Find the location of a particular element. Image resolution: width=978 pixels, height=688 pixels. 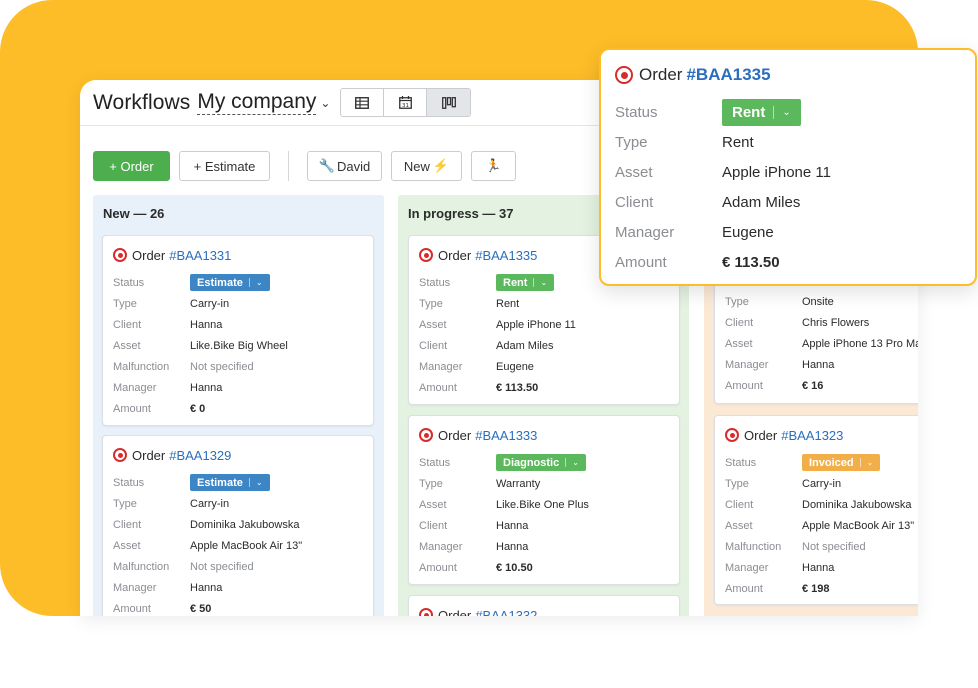

row-value: € 10.50 is located at coordinates (514, 567).